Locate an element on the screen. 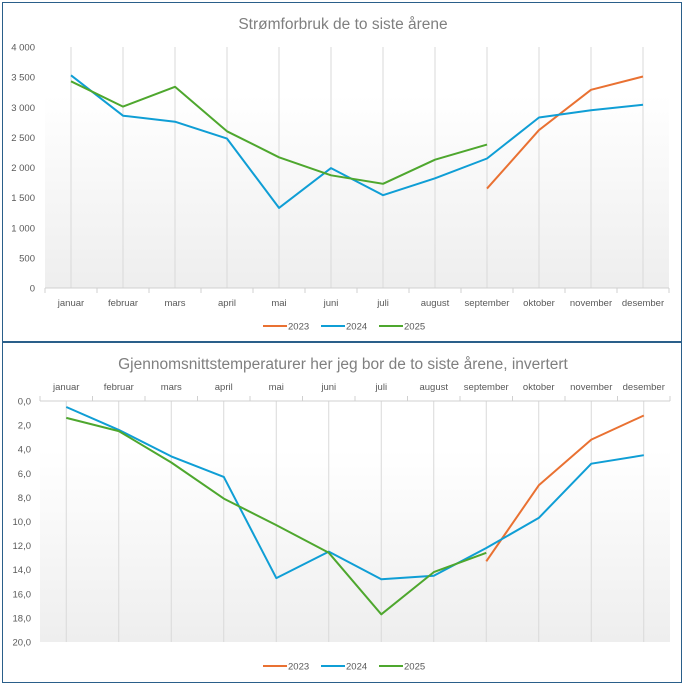 The height and width of the screenshot is (685, 685). y-tick-label: 1 000 is located at coordinates (23, 228).